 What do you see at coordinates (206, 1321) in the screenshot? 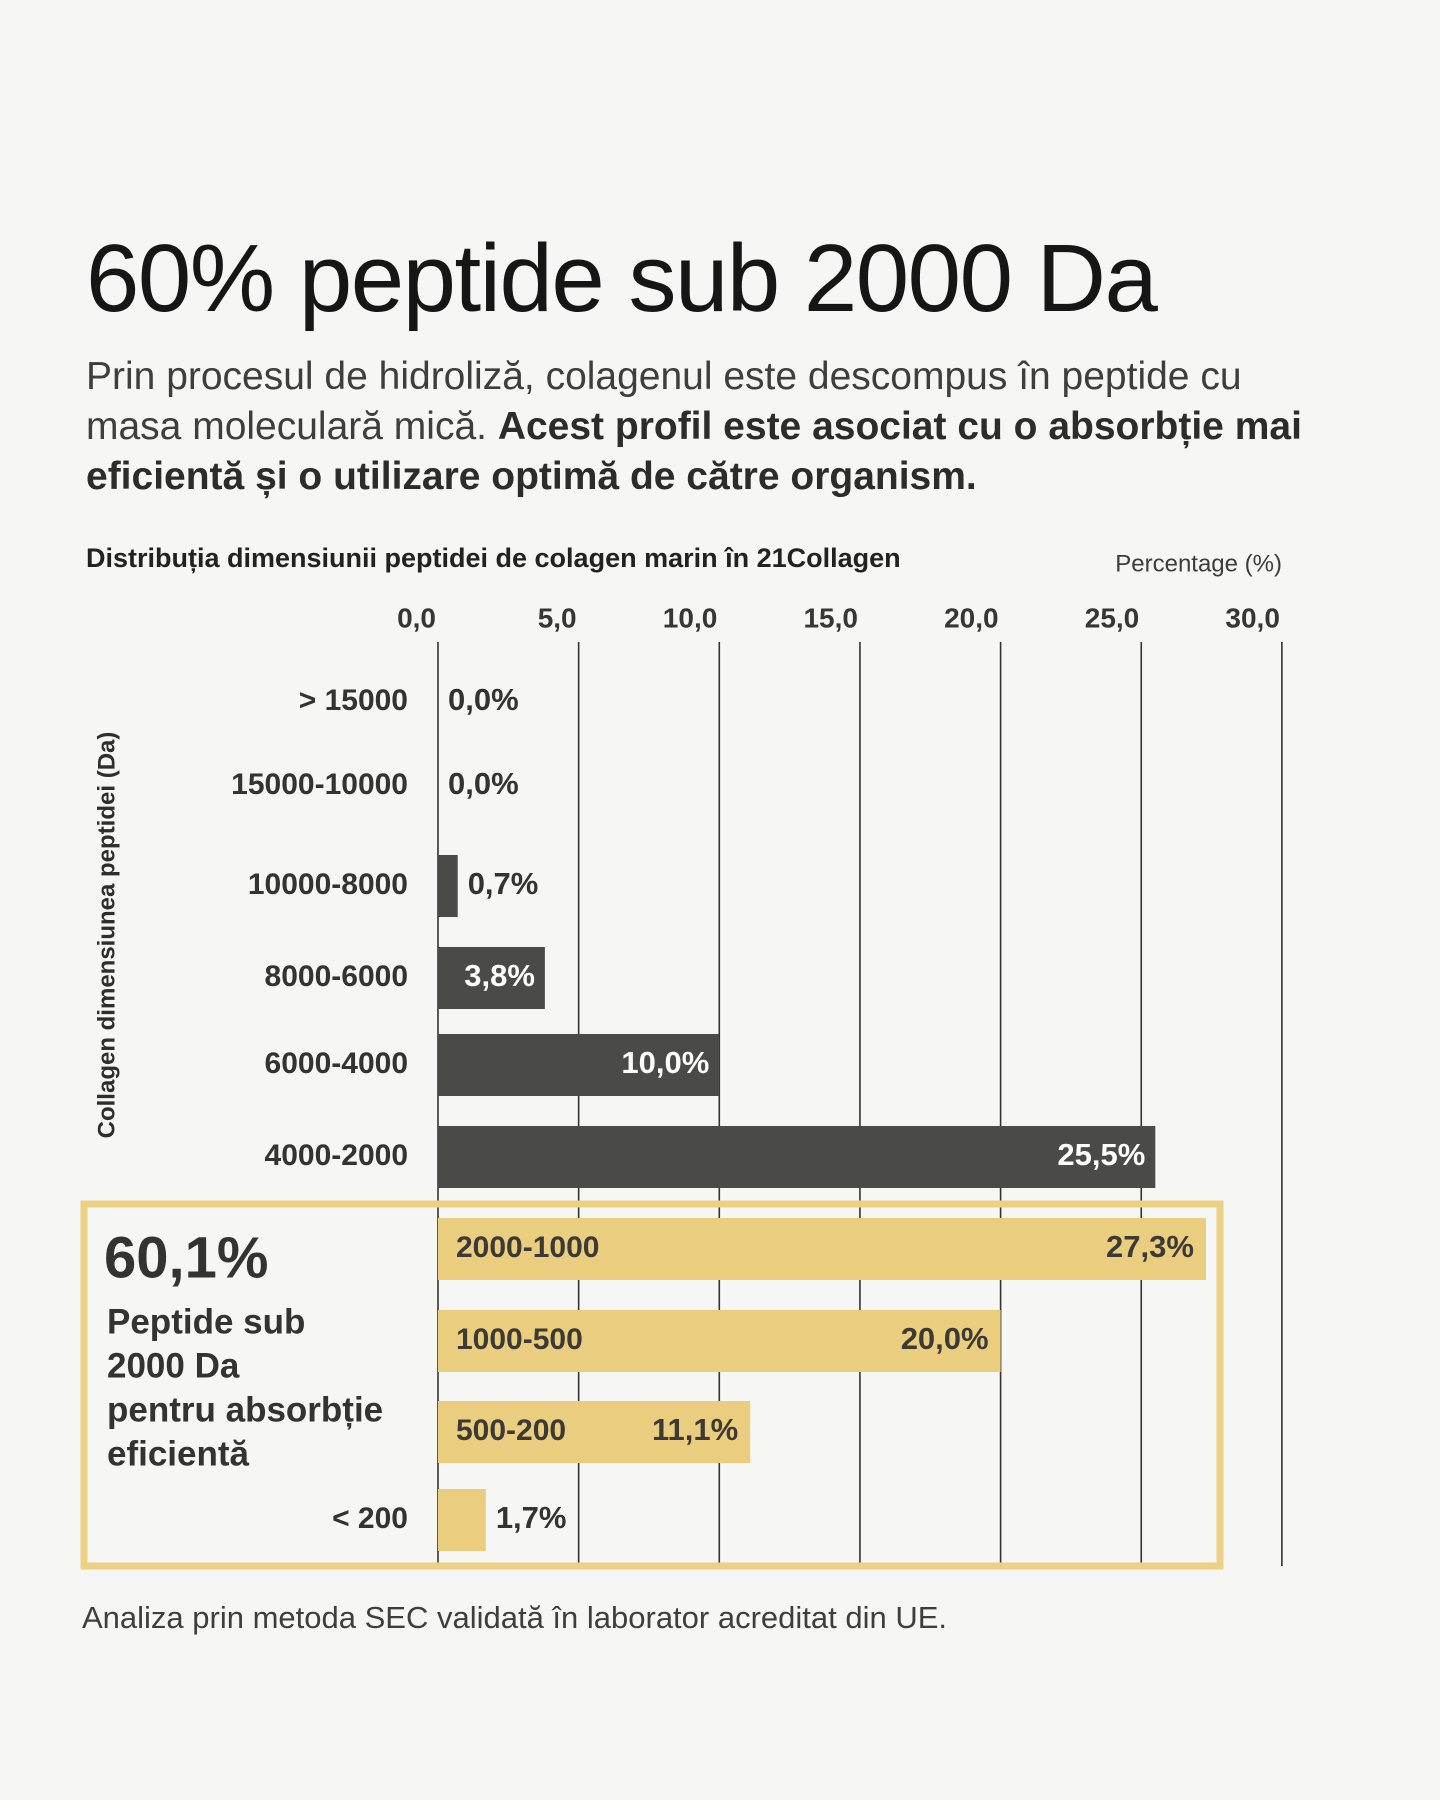
I see `highlight-caption-line: Peptide sub` at bounding box center [206, 1321].